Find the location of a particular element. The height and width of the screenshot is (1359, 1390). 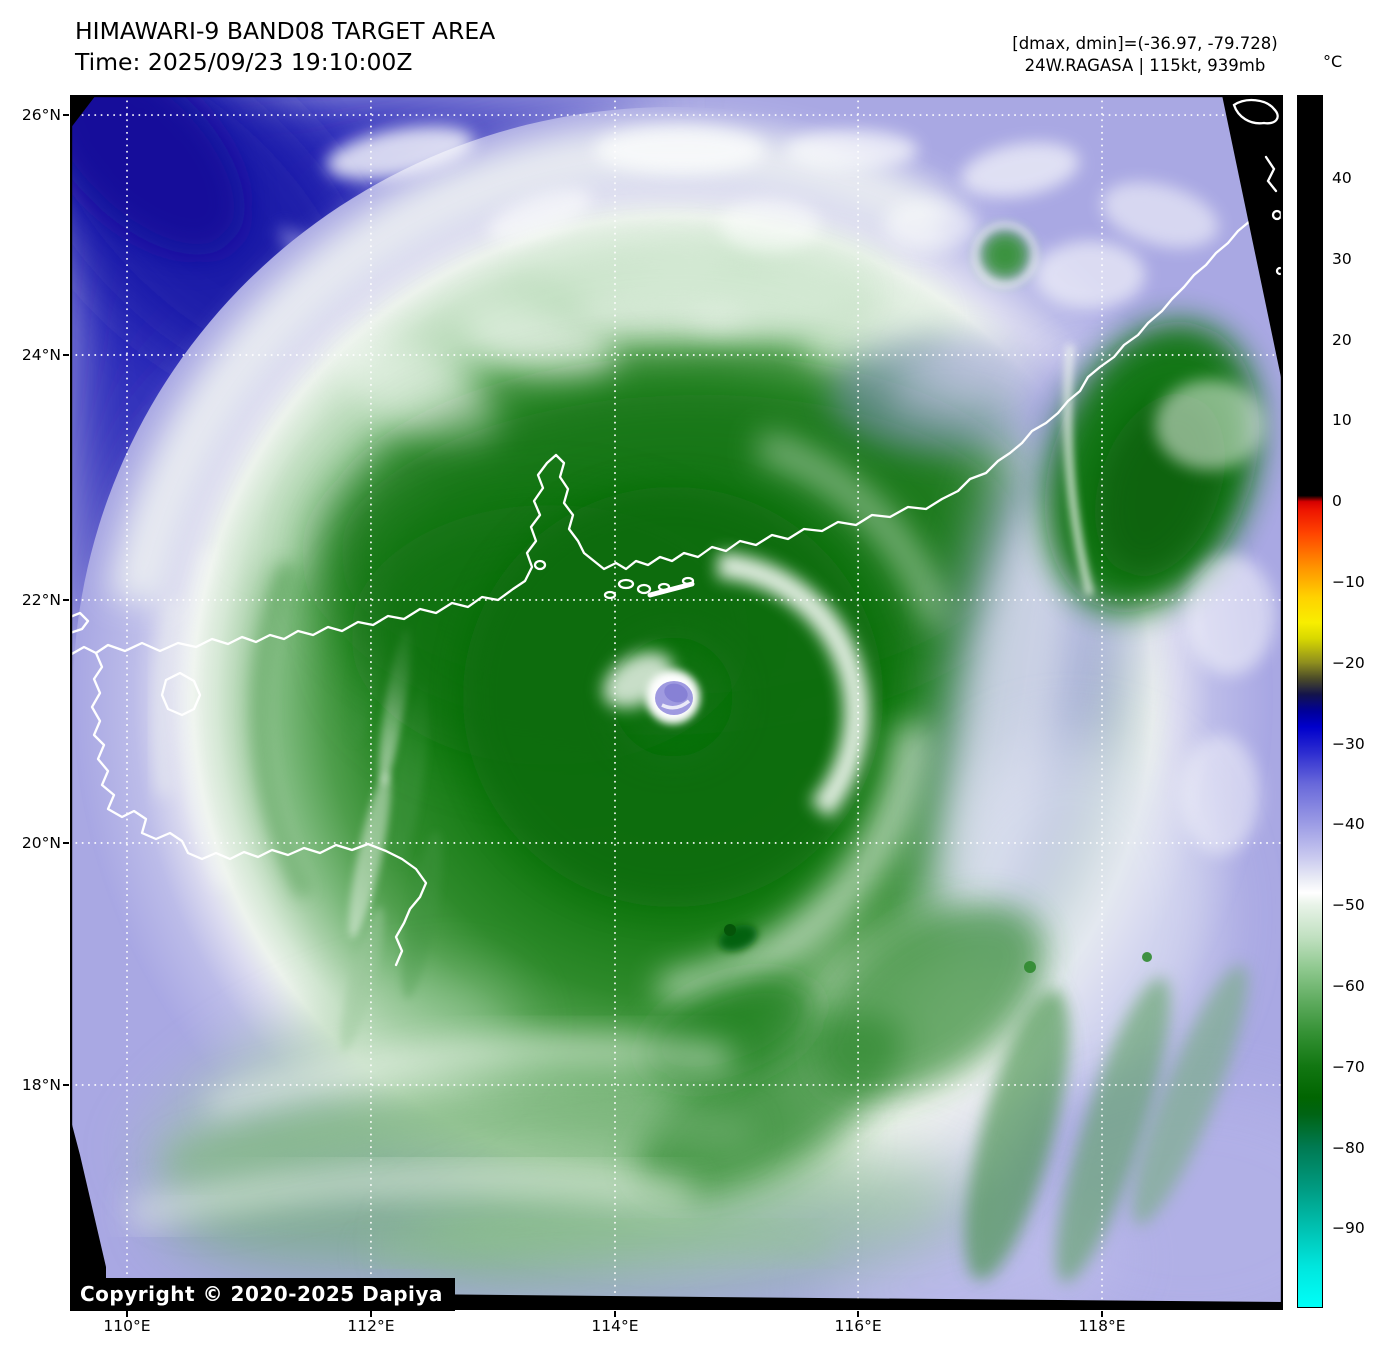

lon-tick-label: 110°E is located at coordinates (127, 1326).